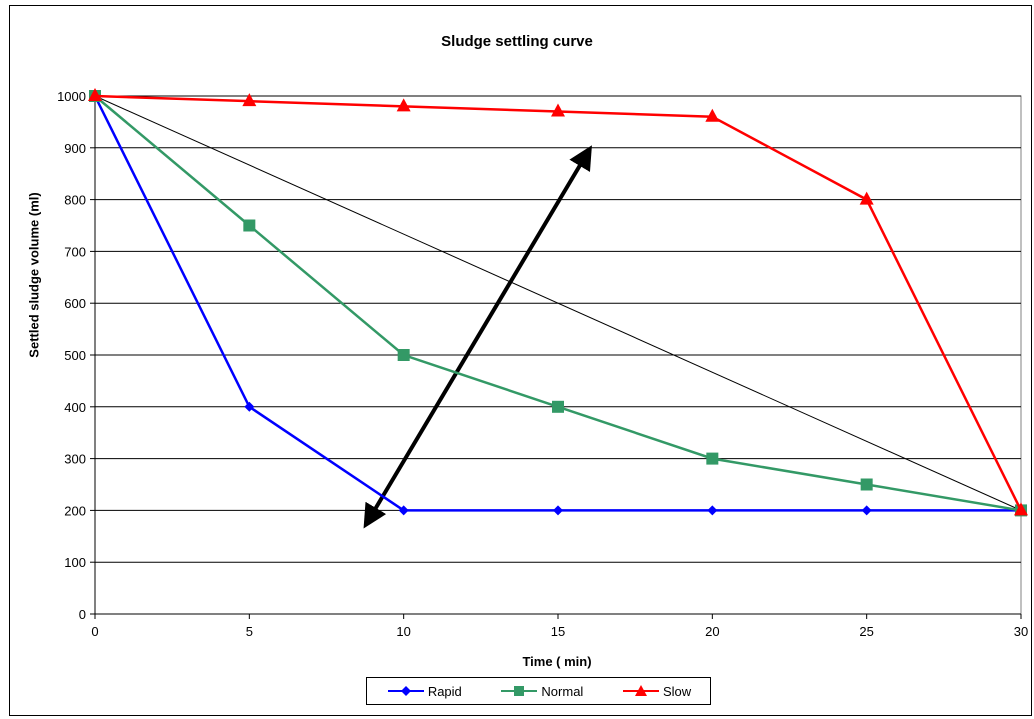  What do you see at coordinates (677, 691) in the screenshot?
I see `legend-label-slow: Slow` at bounding box center [677, 691].